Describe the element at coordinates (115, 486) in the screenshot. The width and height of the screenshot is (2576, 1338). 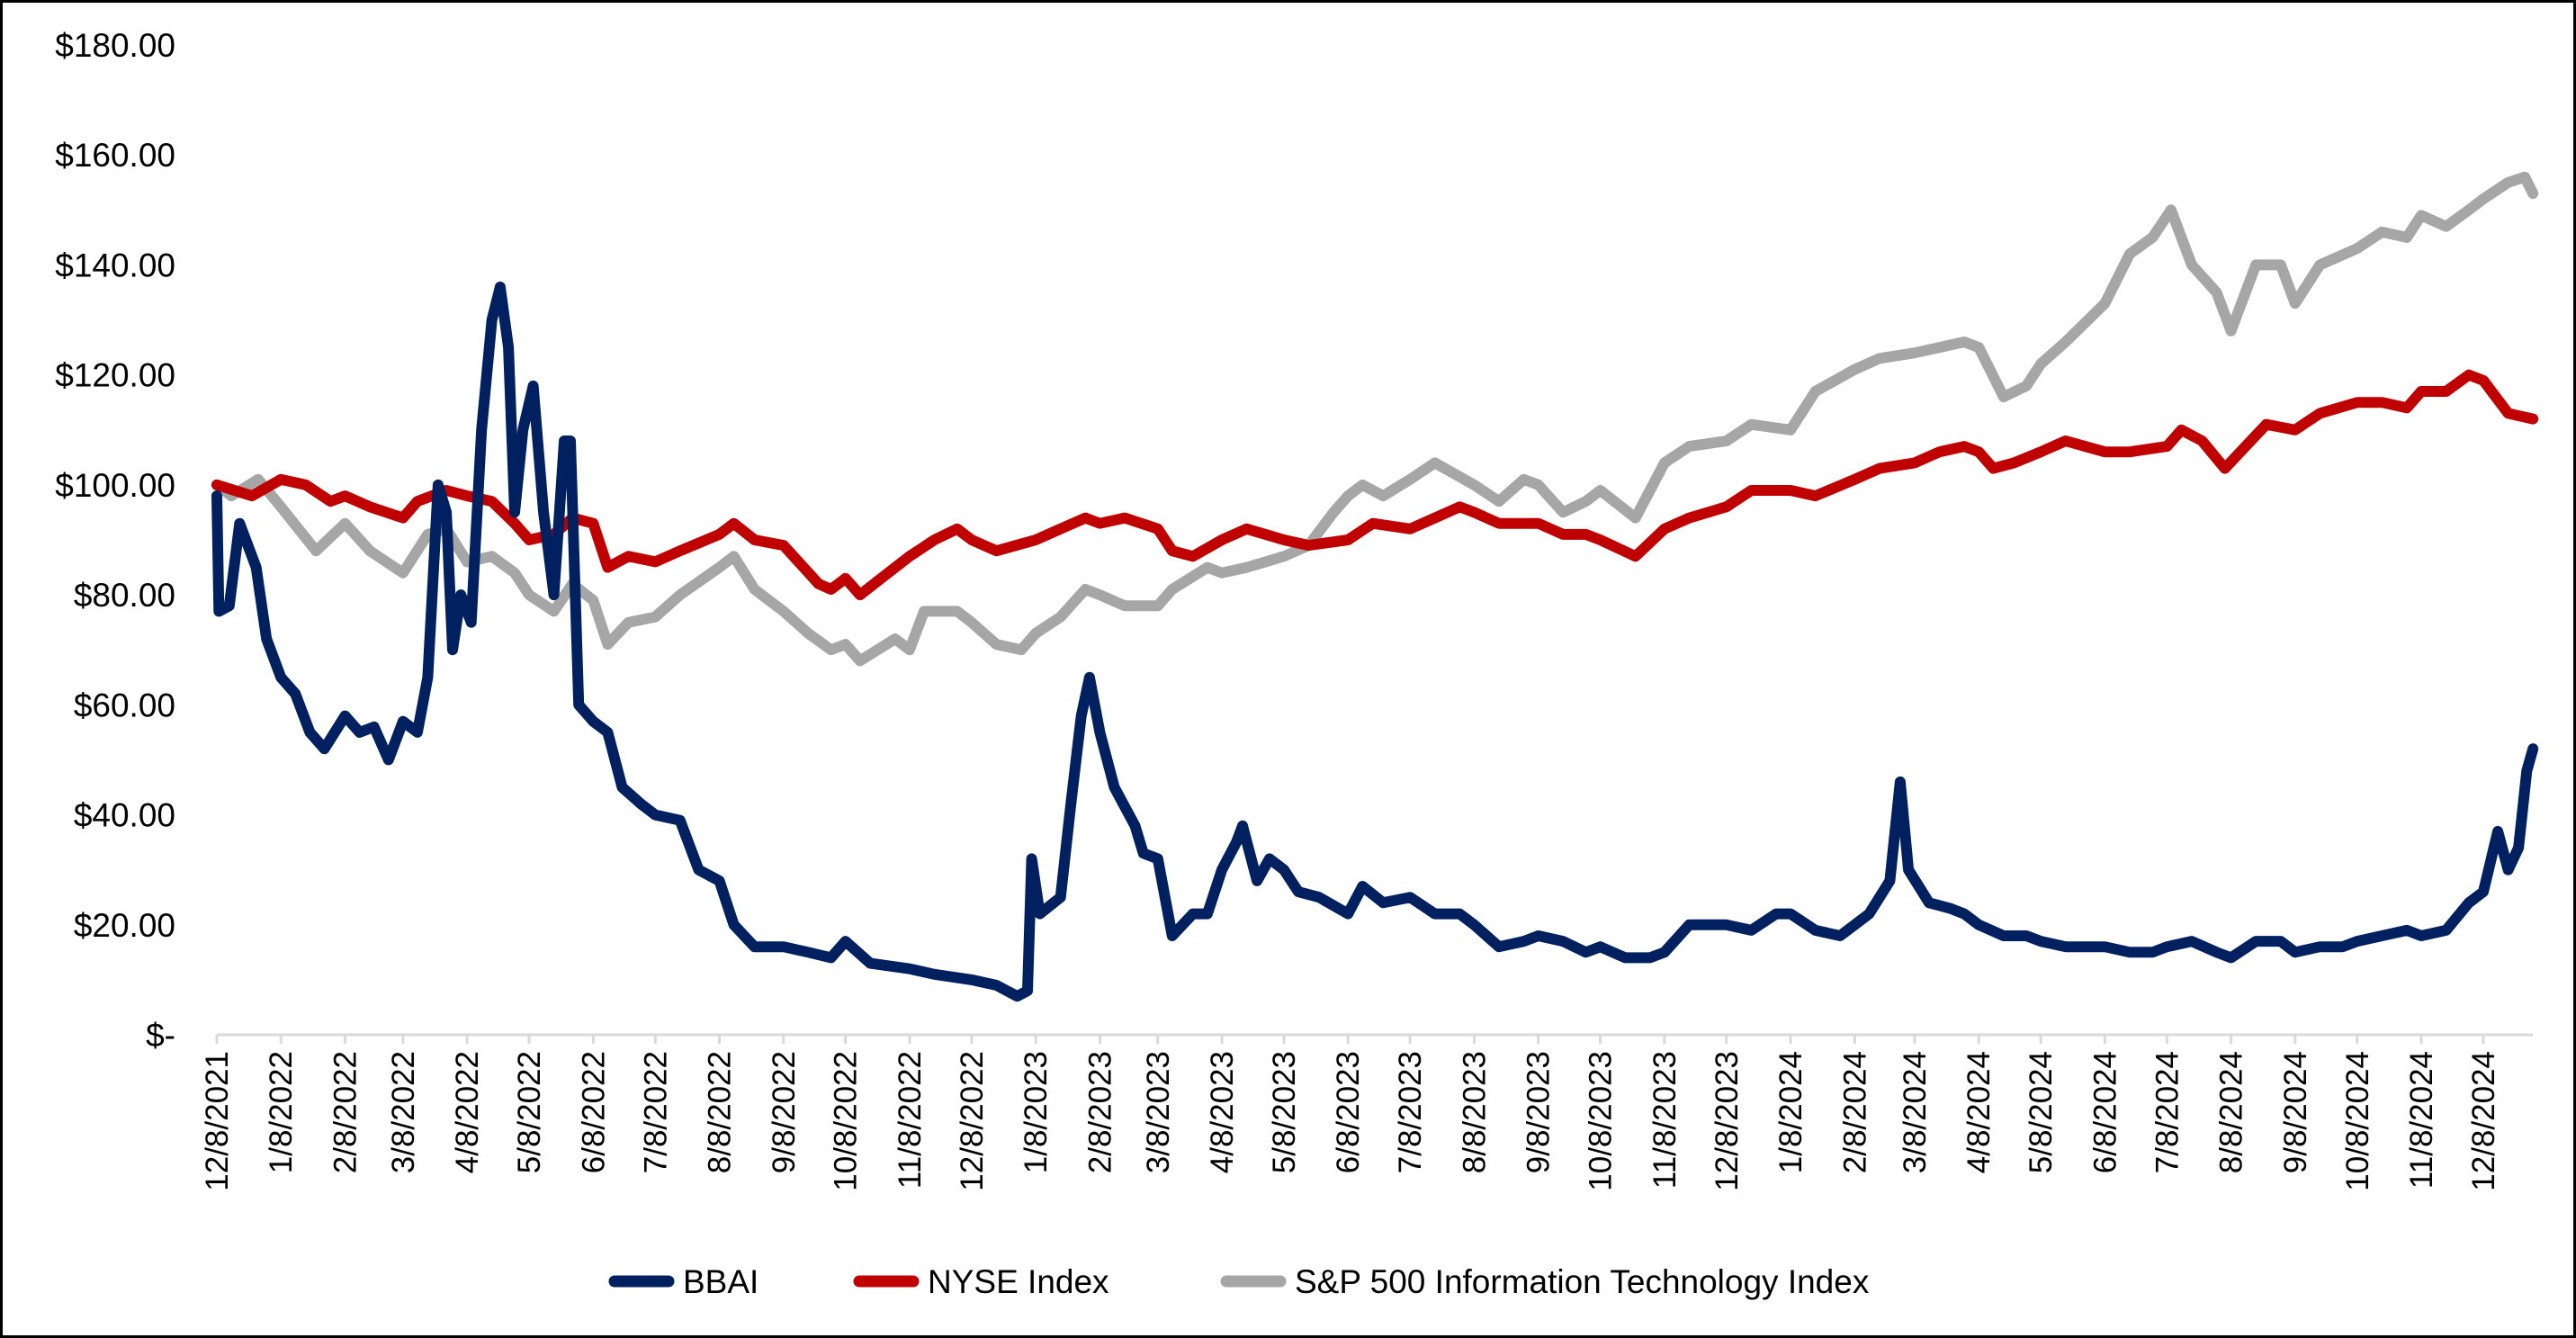
I see `y-tick-label: $100.00` at that location.